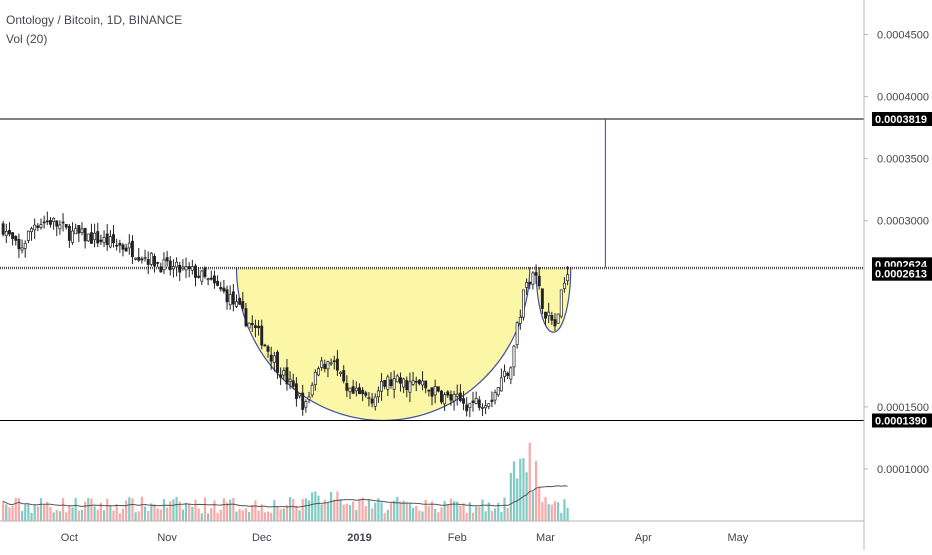  I want to click on time-tick-label: Oct, so click(69, 538).